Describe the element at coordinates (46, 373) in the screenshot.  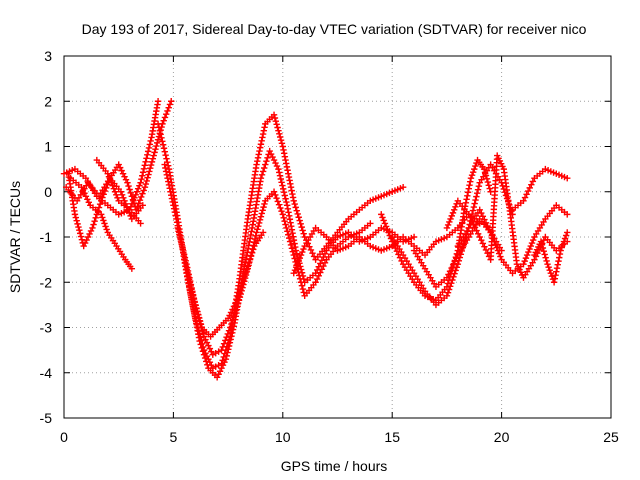
I see `y-tick-label: -4` at that location.